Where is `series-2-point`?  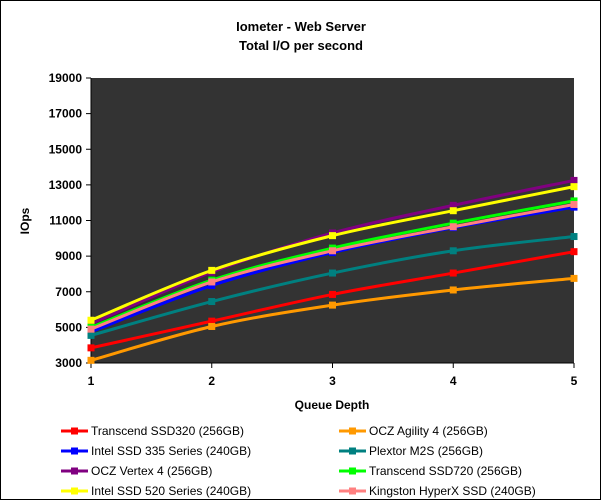 series-2-point is located at coordinates (212, 286).